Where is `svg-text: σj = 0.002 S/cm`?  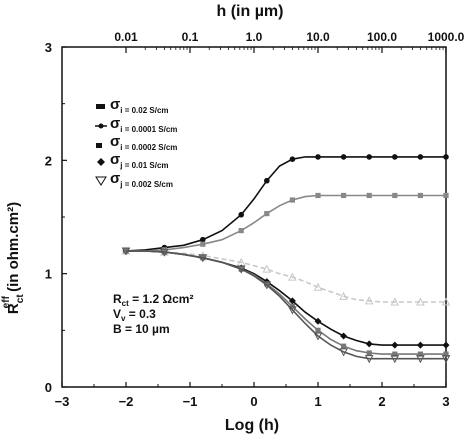 svg-text: σj = 0.002 S/cm is located at coordinates (141, 179).